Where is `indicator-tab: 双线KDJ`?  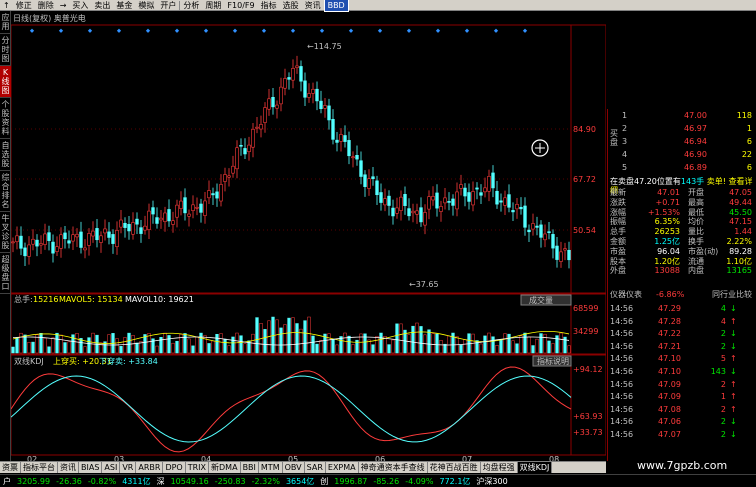 indicator-tab: 双线KDJ is located at coordinates (535, 467).